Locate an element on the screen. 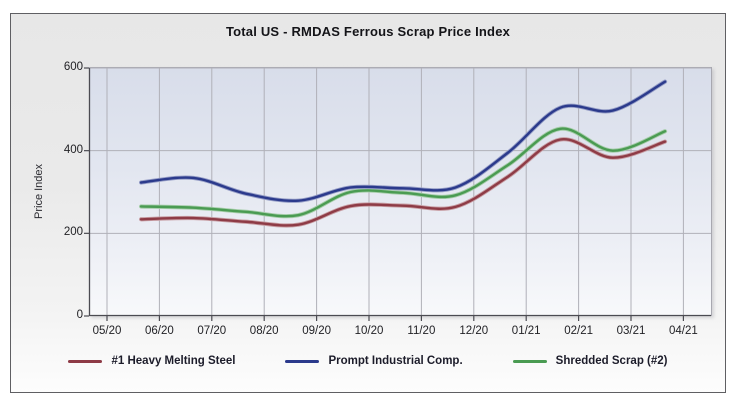 The height and width of the screenshot is (414, 736). x-tick-label: 02/21 is located at coordinates (578, 331).